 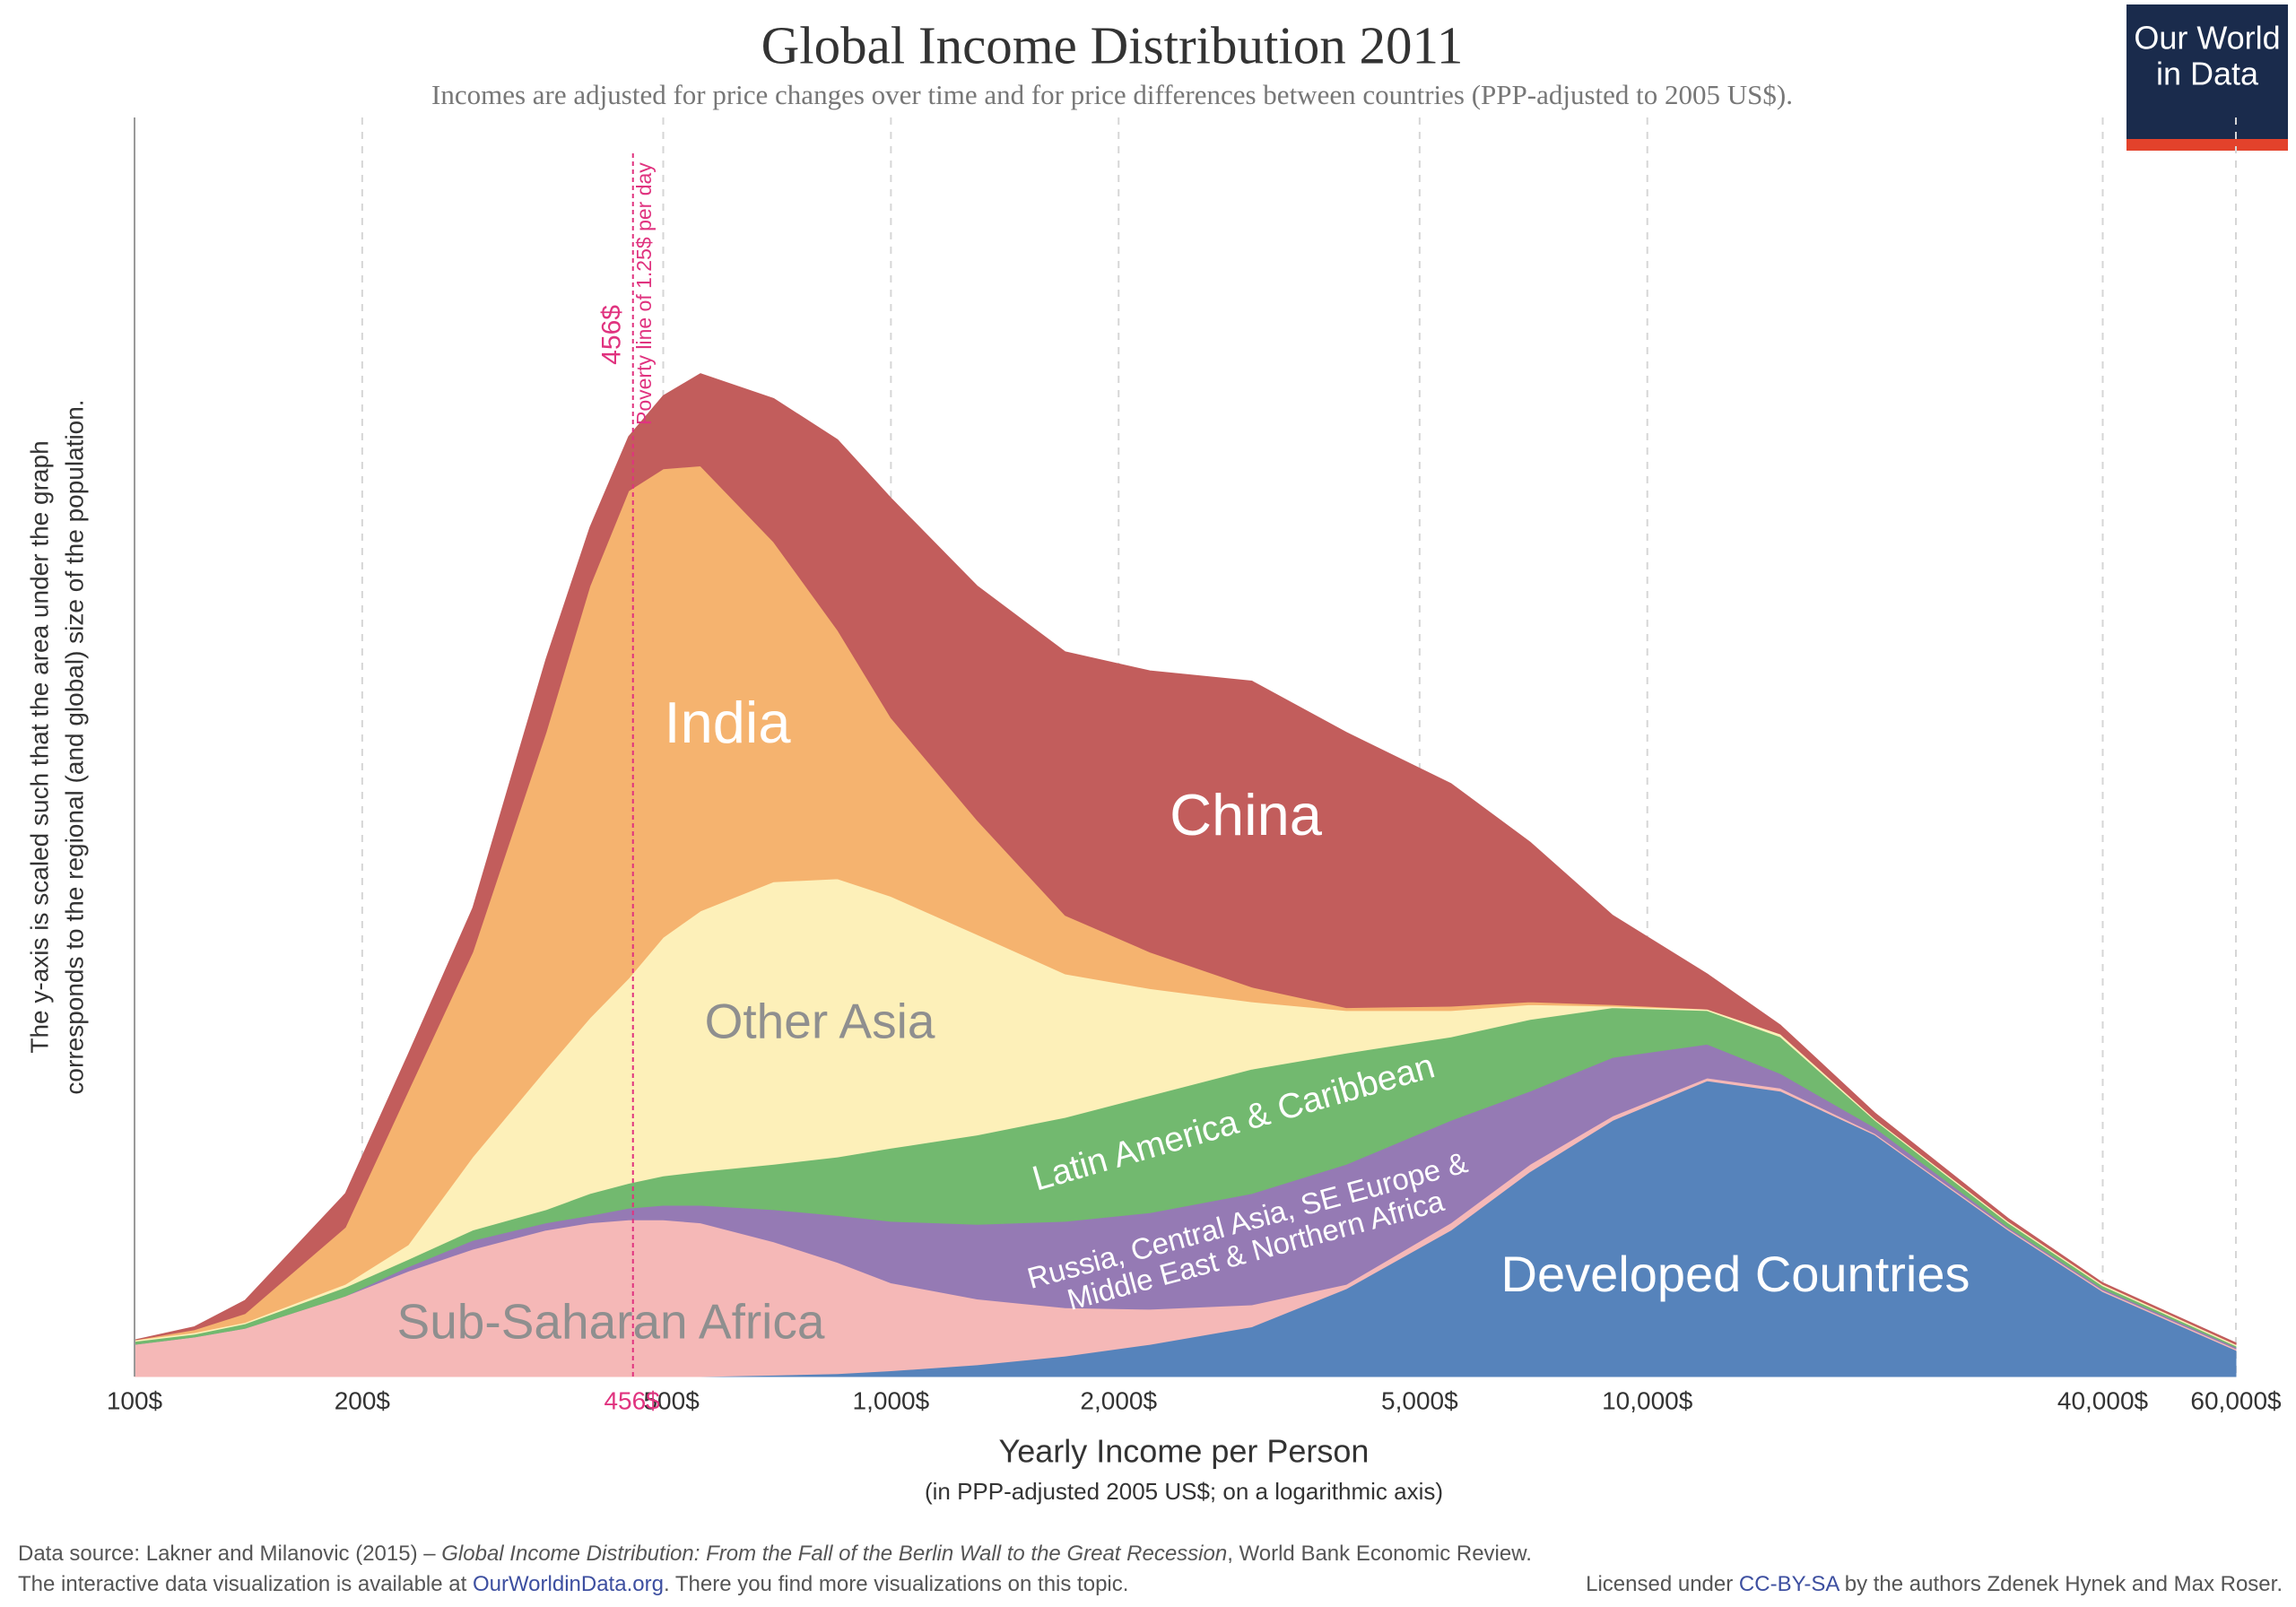 I want to click on x-axis-label: Yearly Income per Person, so click(x=1184, y=1452).